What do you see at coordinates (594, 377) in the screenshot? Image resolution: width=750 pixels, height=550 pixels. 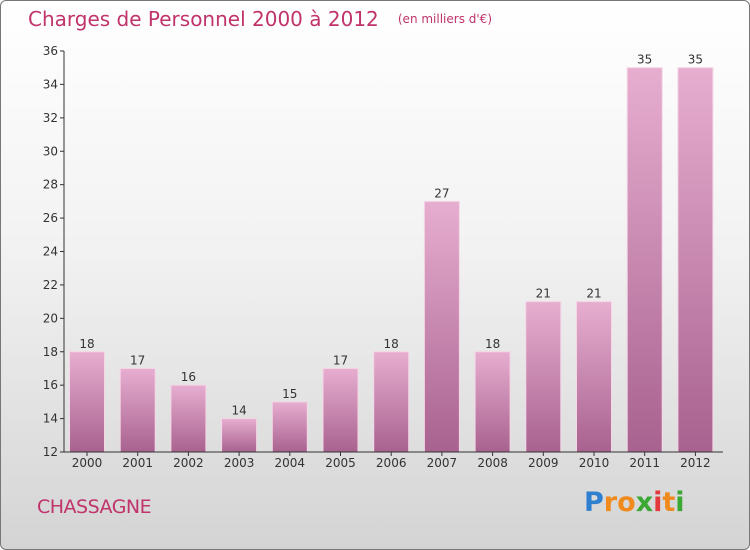 I see `bar-2010` at bounding box center [594, 377].